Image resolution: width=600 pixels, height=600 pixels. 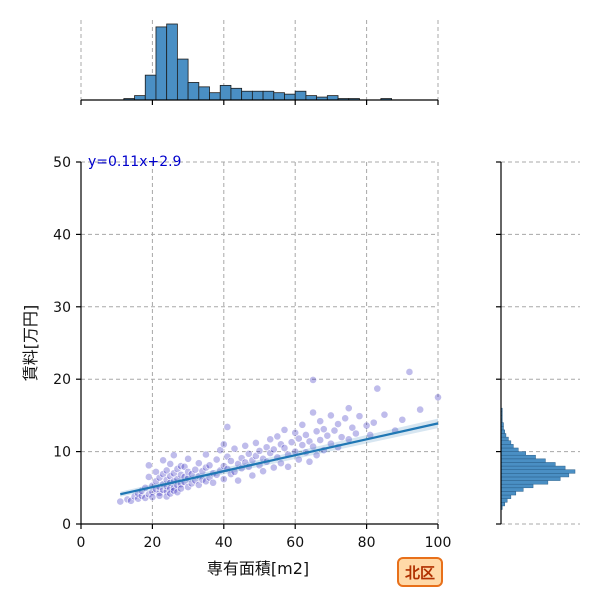 I want to click on district-badge: 北区, so click(x=420, y=572).